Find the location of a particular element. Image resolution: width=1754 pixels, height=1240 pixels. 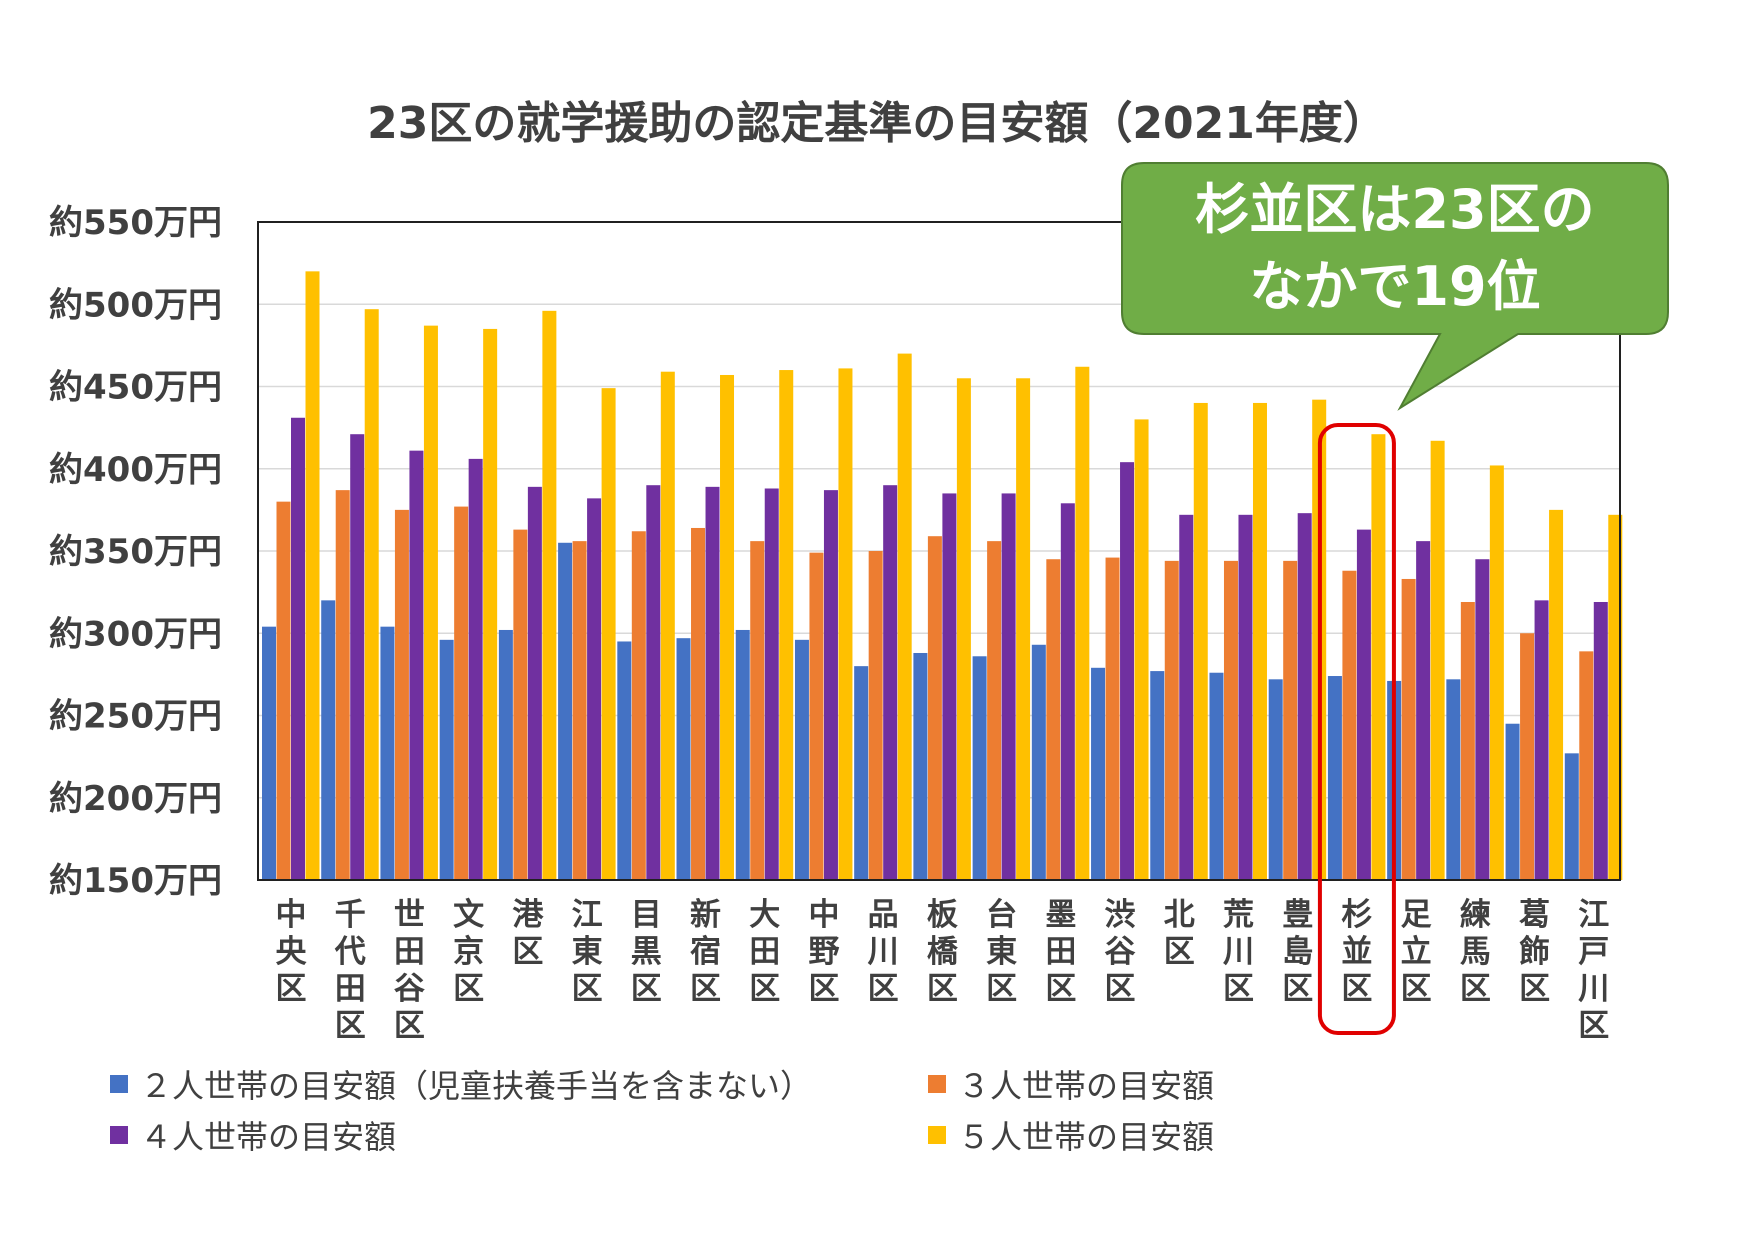

callout-line1: 杉並区は23区の is located at coordinates (1394, 209).